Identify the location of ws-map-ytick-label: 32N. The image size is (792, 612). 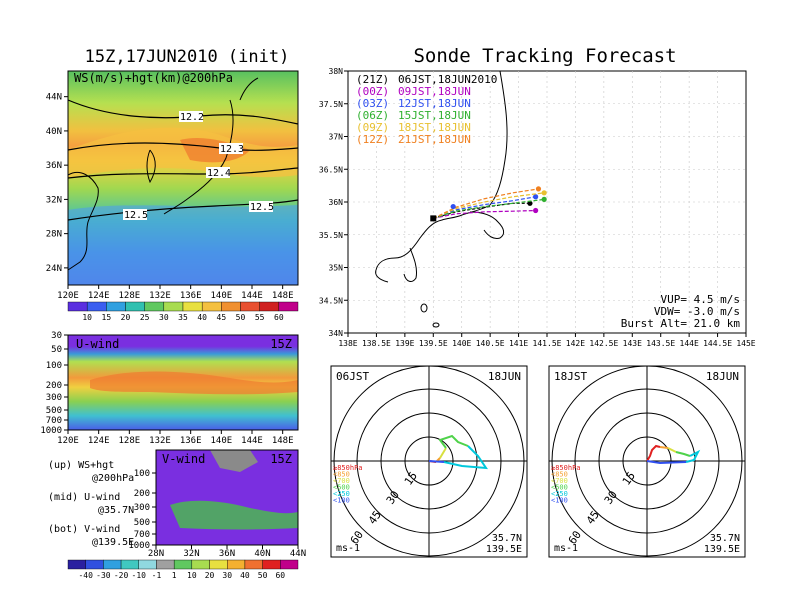
(54, 200).